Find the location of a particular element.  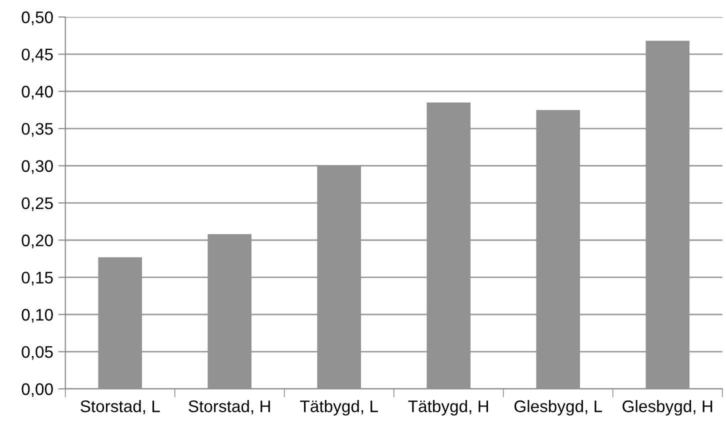

x-tick-label: Glesbygd, H is located at coordinates (667, 408).